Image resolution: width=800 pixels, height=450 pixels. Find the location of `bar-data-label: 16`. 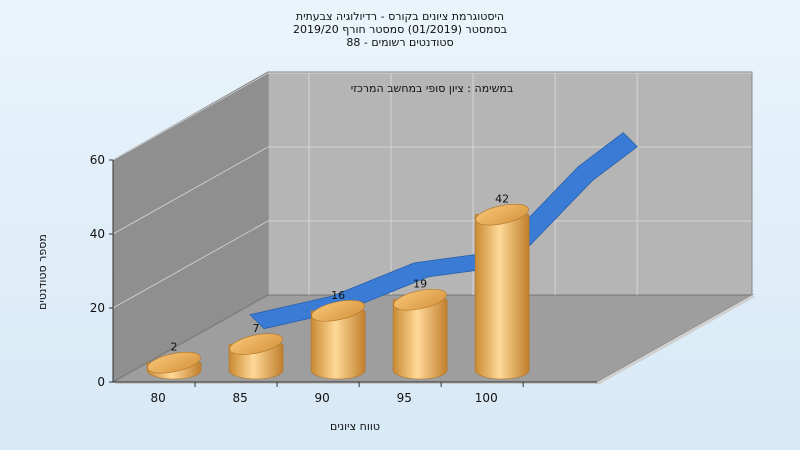

bar-data-label: 16 is located at coordinates (338, 295).